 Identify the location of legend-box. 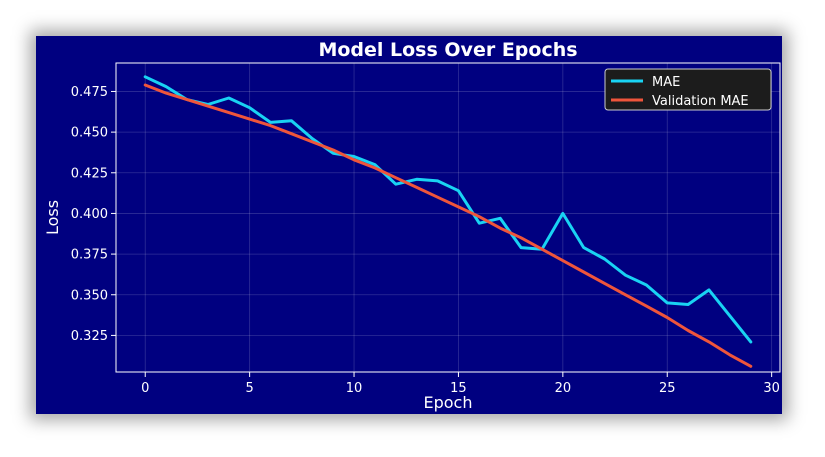
(688, 89).